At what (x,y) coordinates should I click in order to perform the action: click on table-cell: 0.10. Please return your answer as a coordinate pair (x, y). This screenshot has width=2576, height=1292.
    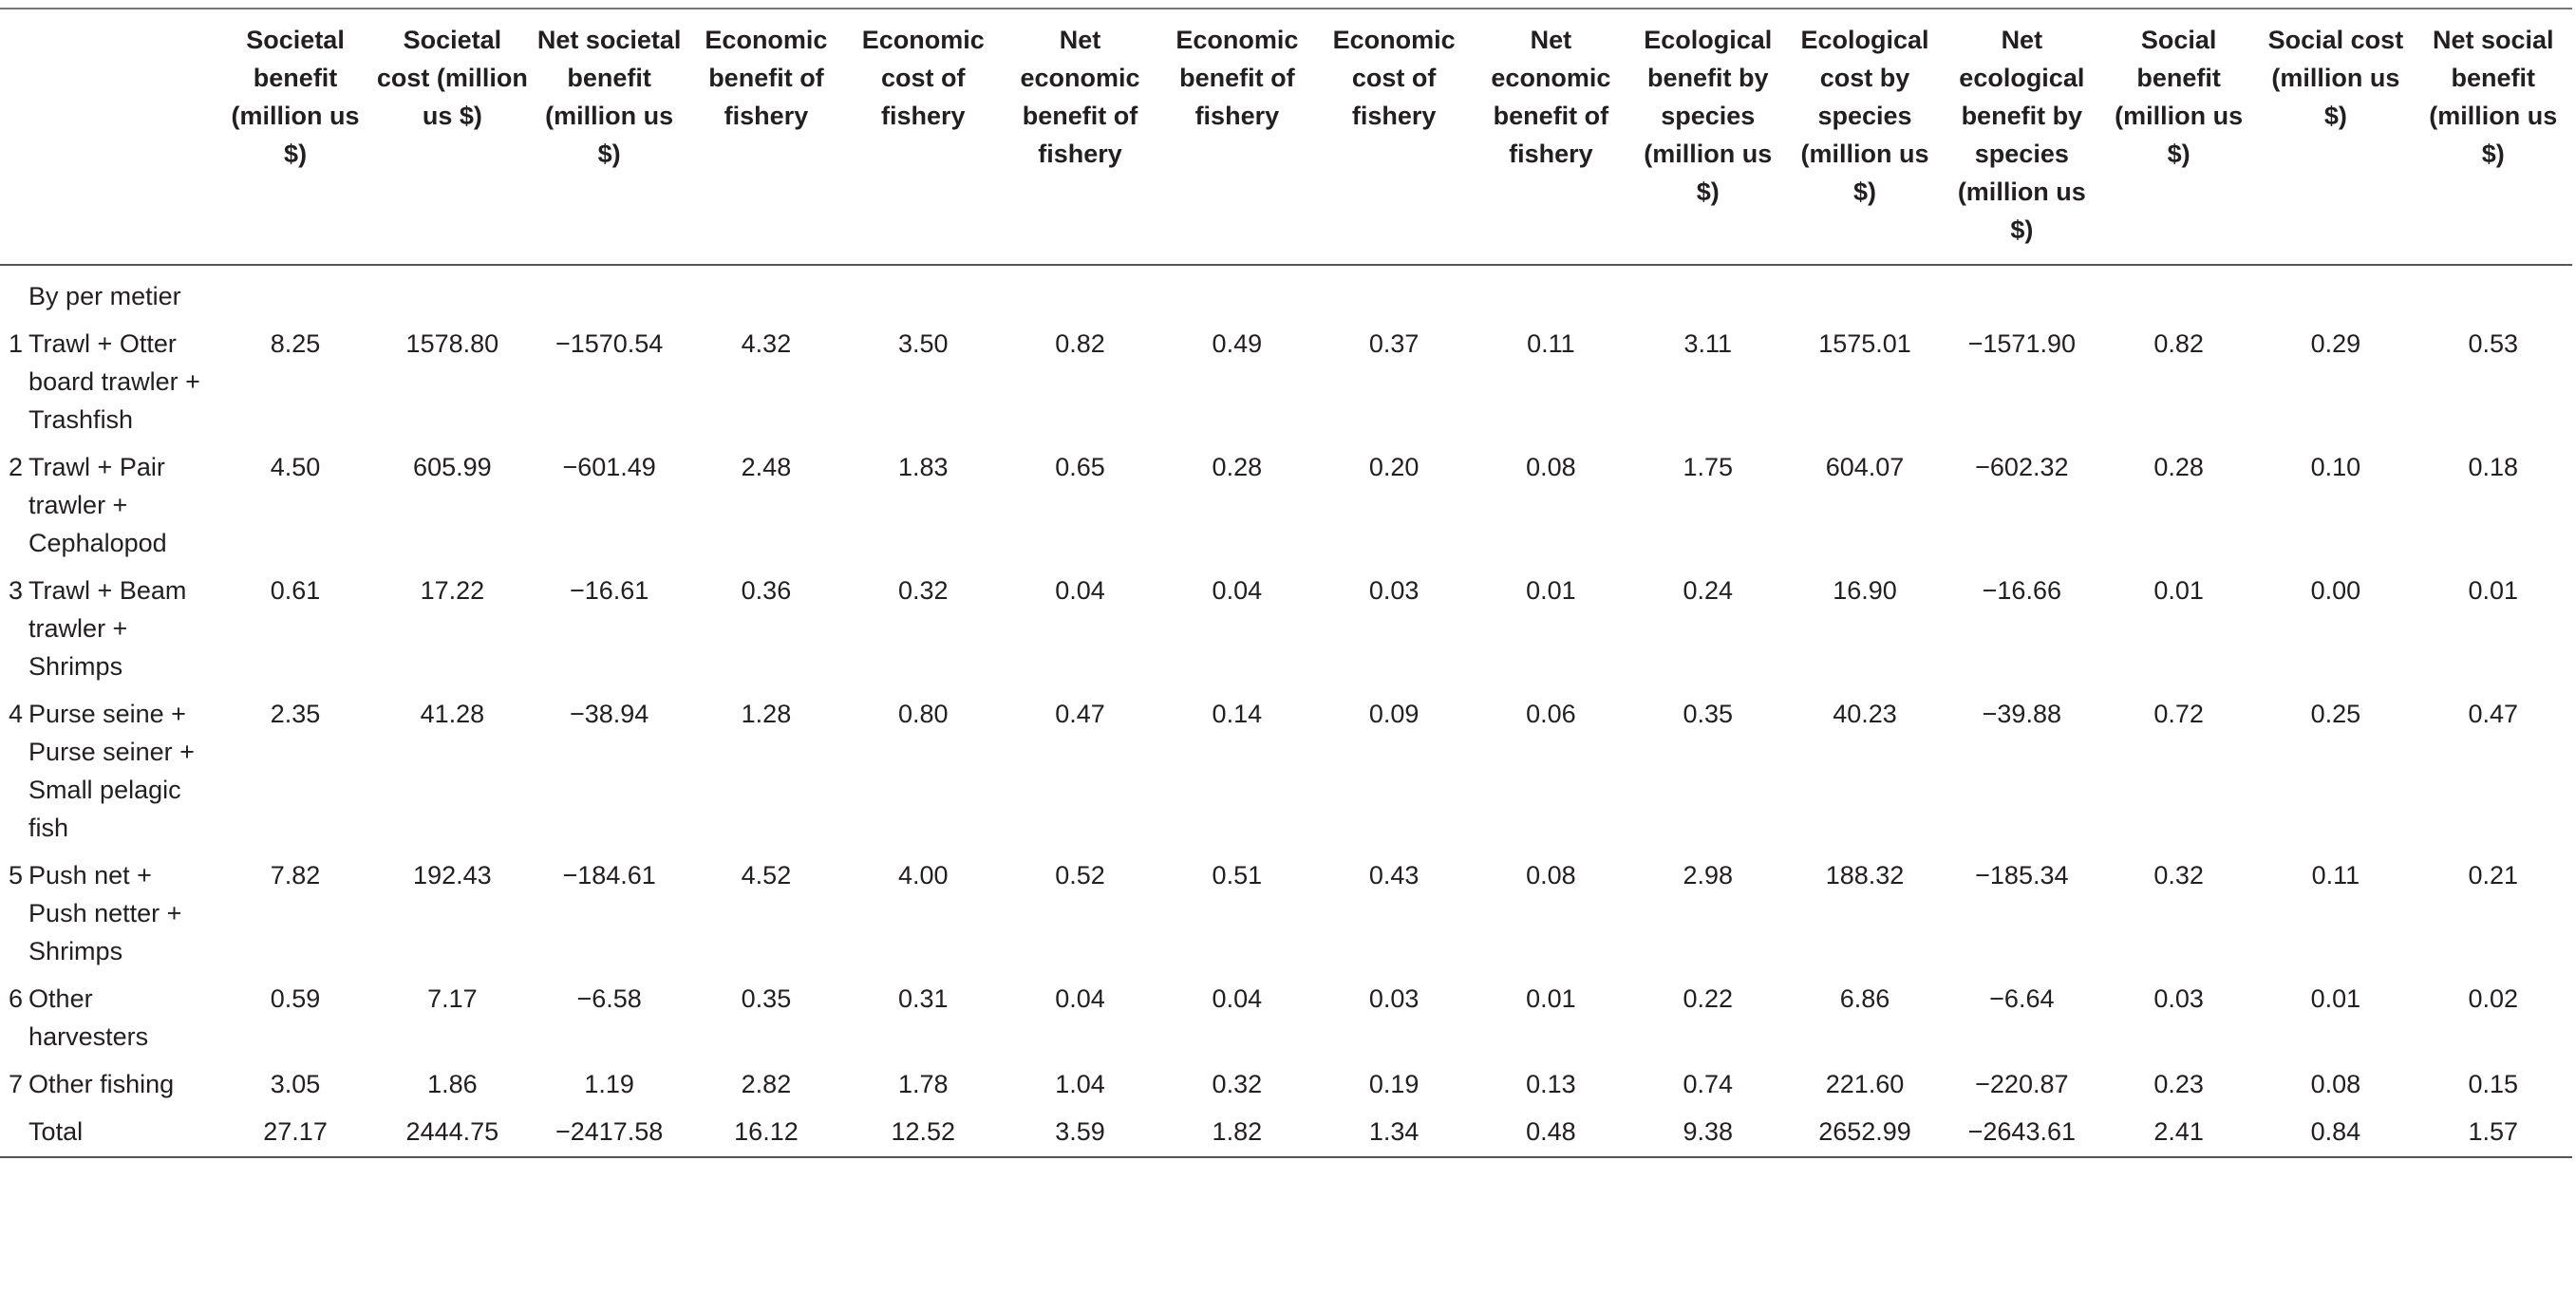
    Looking at the image, I should click on (2335, 467).